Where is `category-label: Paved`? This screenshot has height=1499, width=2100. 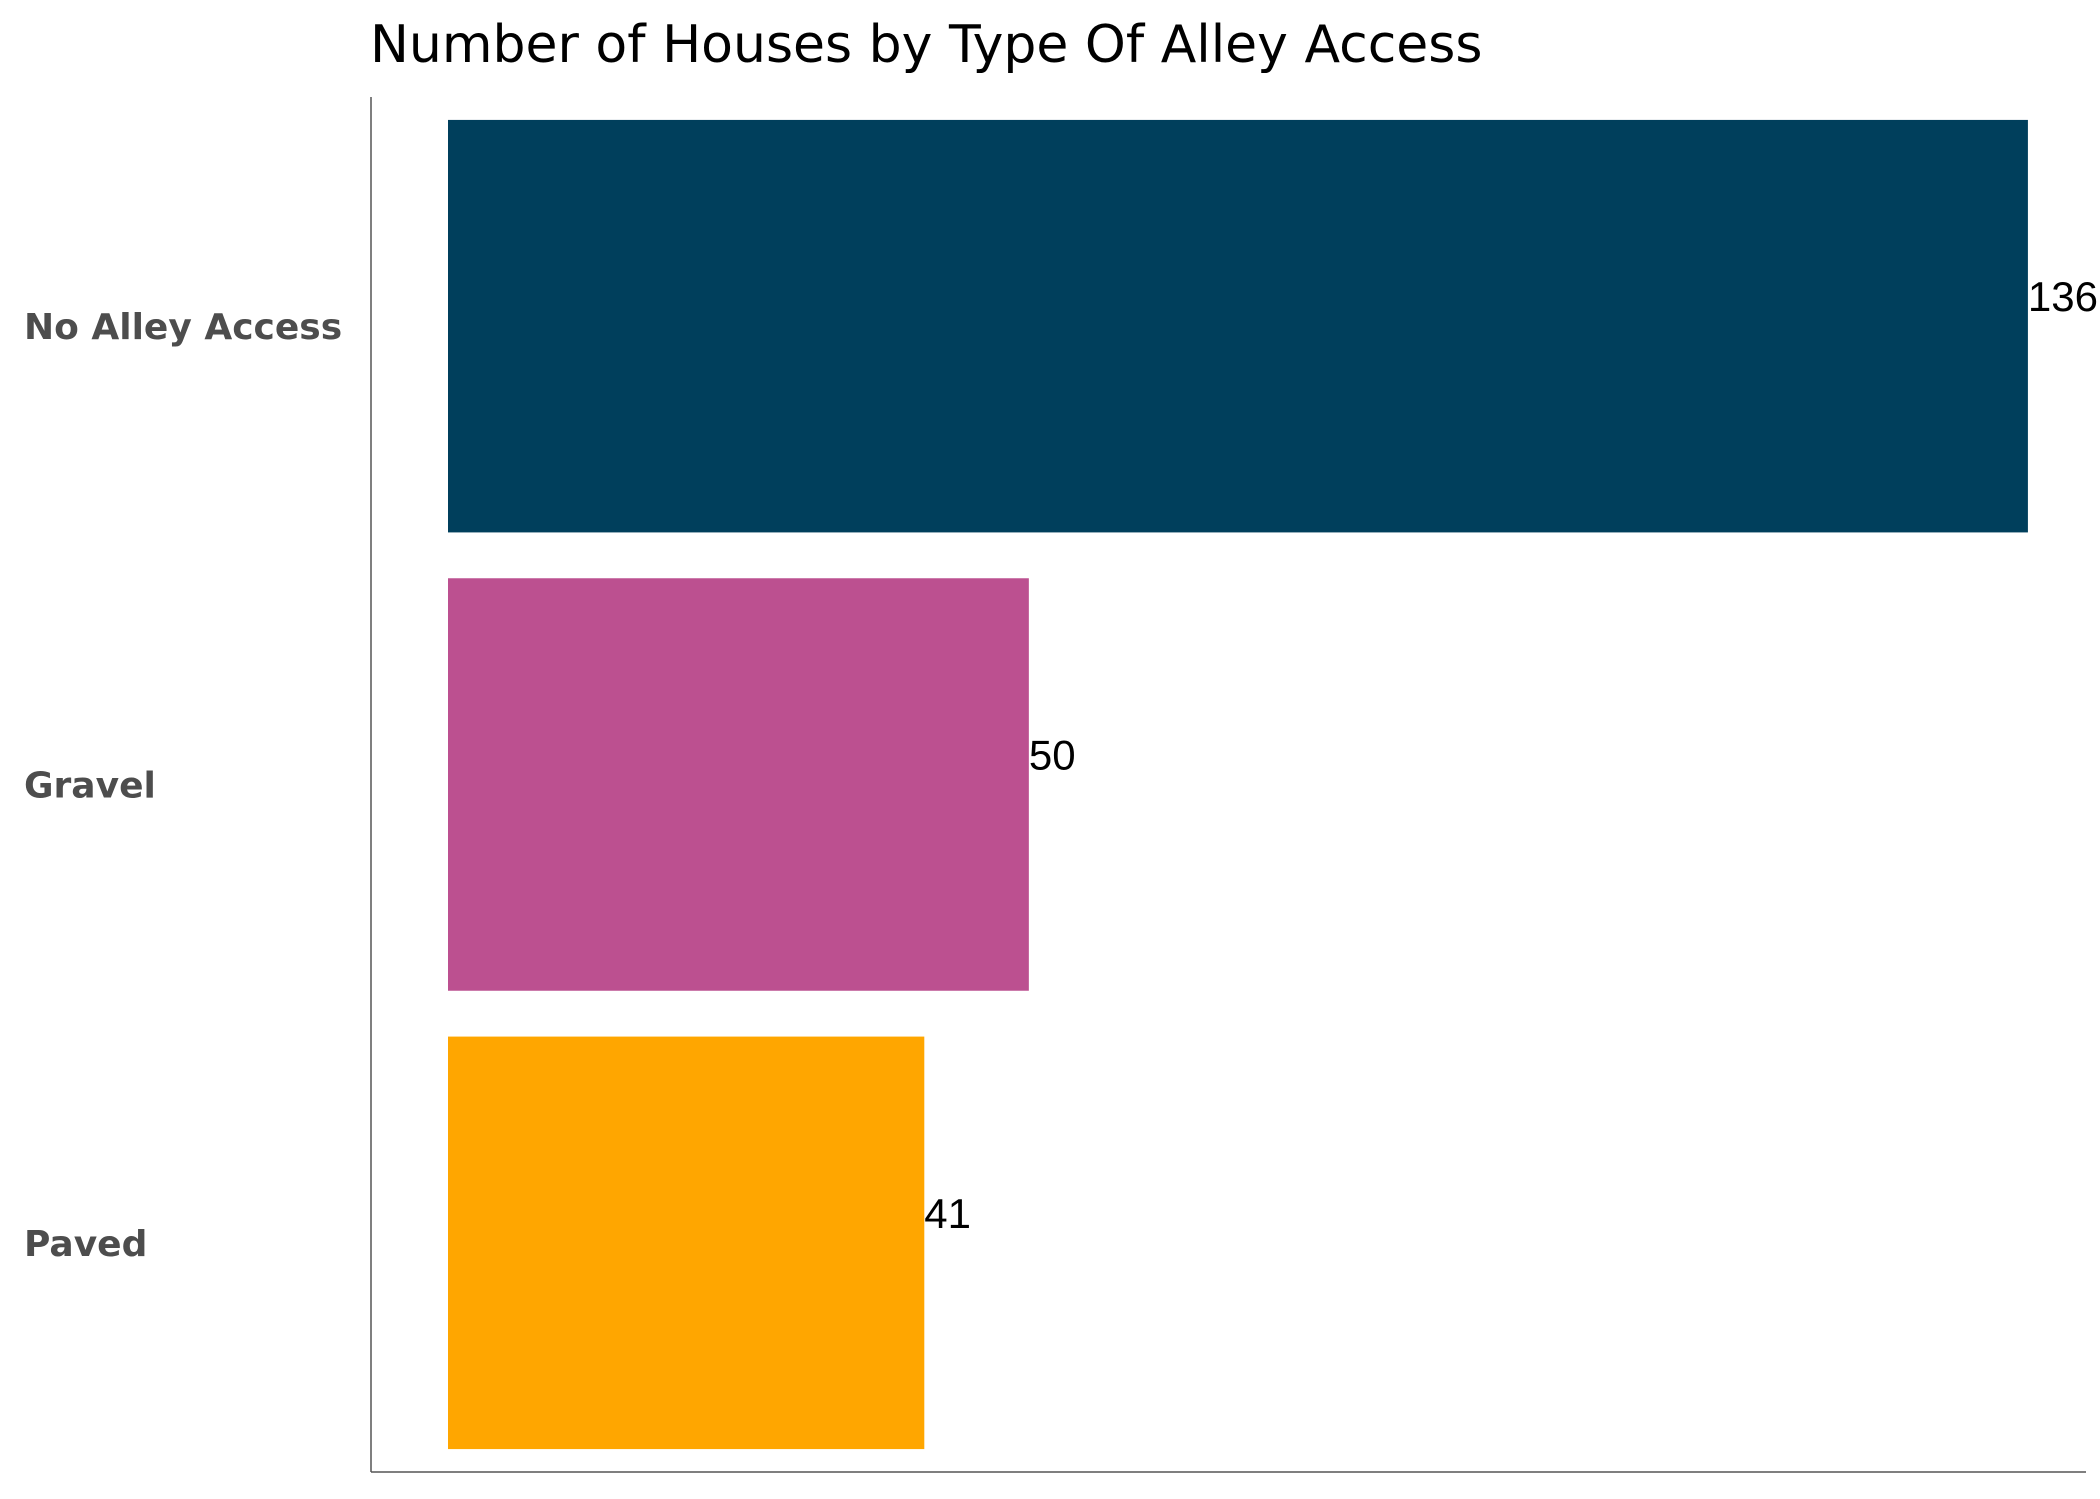
category-label: Paved is located at coordinates (85, 1244).